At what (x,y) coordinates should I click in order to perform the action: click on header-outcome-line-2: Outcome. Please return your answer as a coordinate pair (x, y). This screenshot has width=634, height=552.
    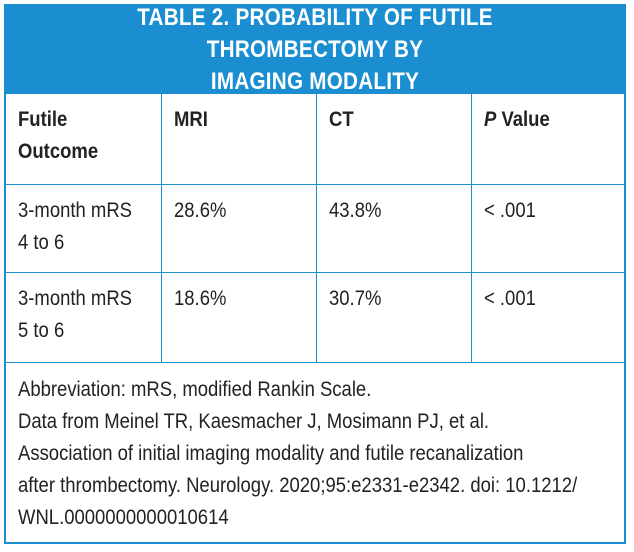
    Looking at the image, I should click on (58, 151).